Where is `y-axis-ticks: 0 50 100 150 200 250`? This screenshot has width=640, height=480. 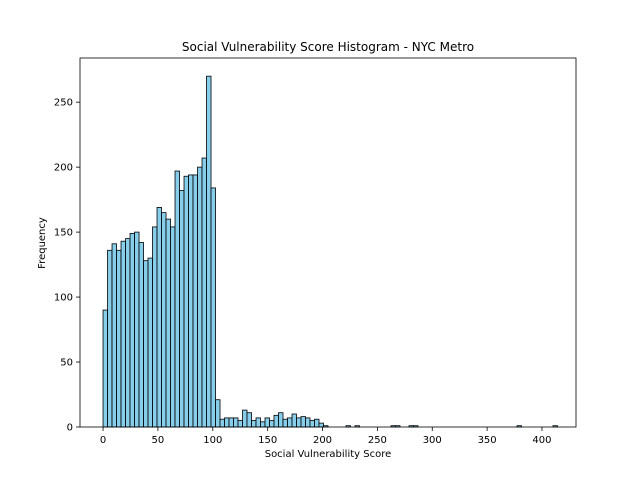 y-axis-ticks: 0 50 100 150 200 250 is located at coordinates (67, 266).